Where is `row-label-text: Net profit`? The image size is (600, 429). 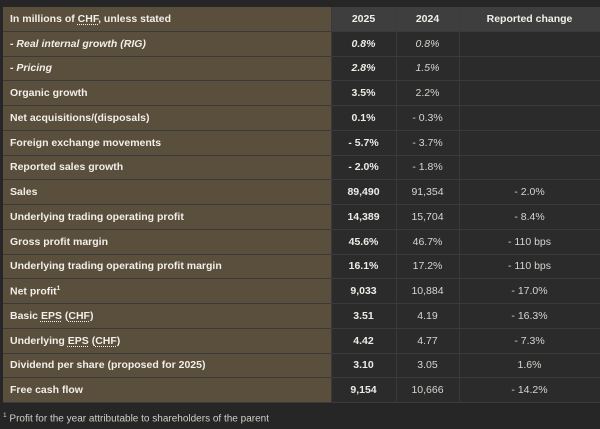
row-label-text: Net profit is located at coordinates (33, 291).